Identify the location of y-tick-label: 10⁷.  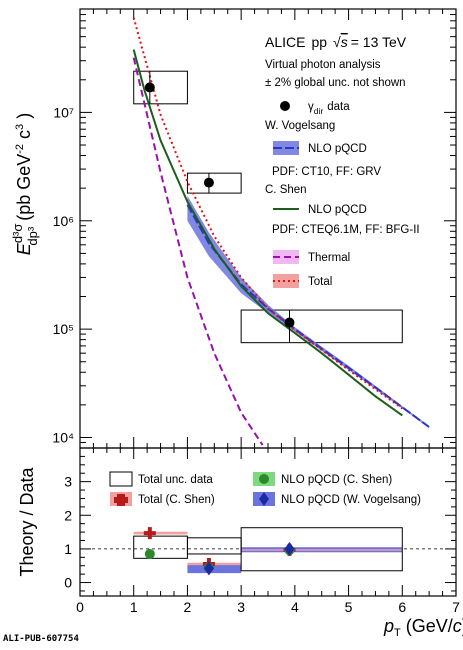
(63, 112).